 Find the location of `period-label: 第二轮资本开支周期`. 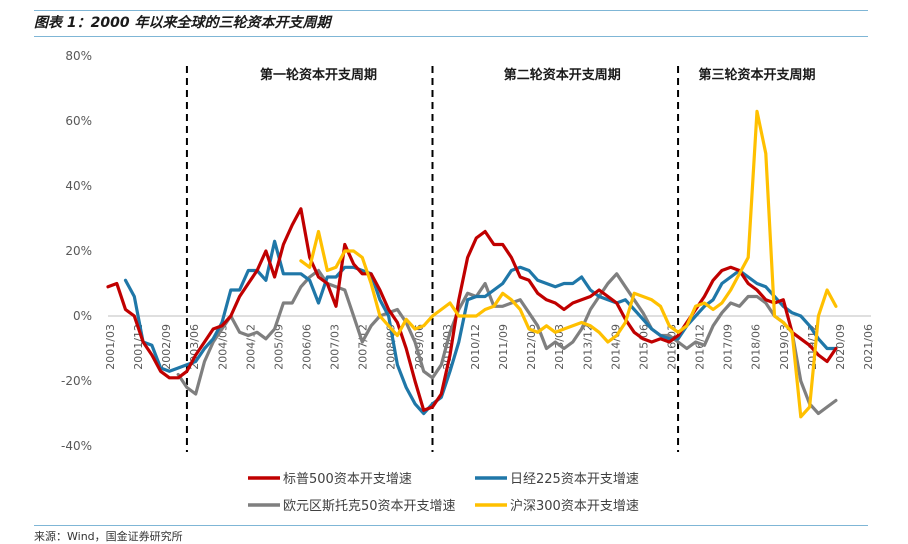

period-label: 第二轮资本开支周期 is located at coordinates (562, 75).